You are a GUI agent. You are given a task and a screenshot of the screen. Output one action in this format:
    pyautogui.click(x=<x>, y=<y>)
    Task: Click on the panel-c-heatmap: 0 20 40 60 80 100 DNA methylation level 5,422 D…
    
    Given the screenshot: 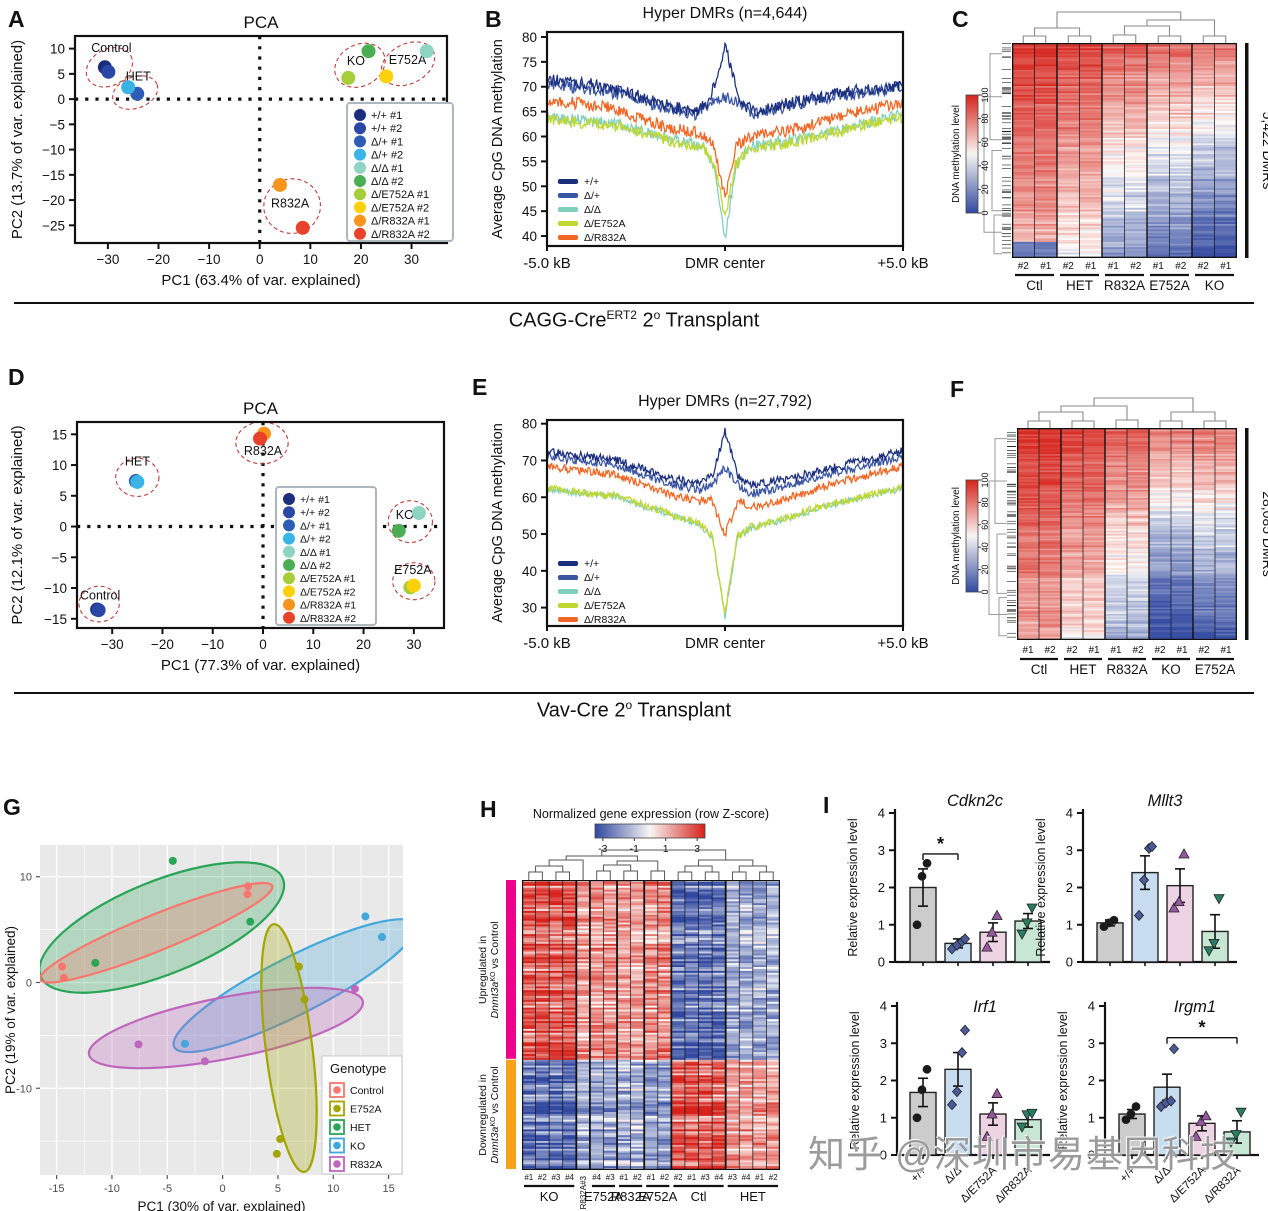 What is the action you would take?
    pyautogui.click(x=1104, y=152)
    